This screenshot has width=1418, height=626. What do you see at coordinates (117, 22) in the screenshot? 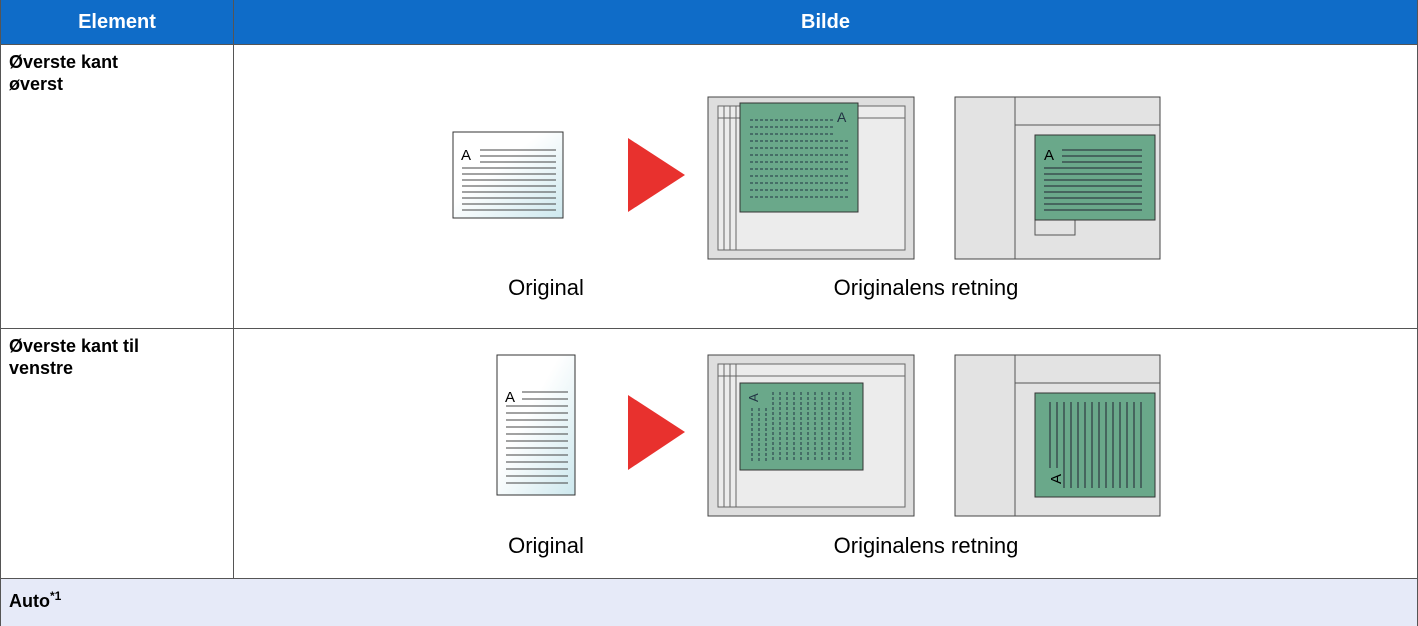
I see `header-cell: Element` at bounding box center [117, 22].